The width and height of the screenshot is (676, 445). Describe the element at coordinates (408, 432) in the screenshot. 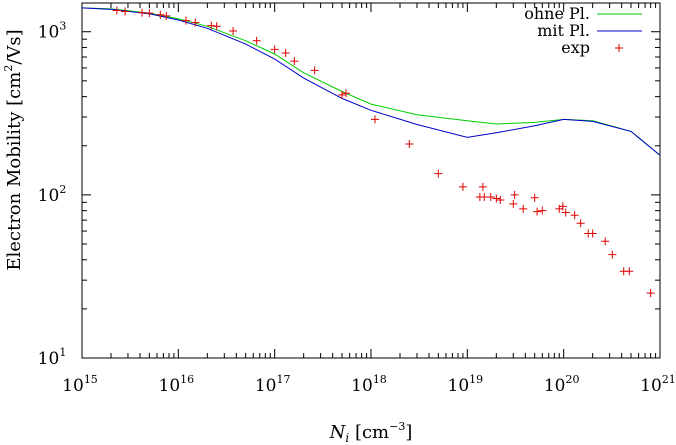

I see `x-axis-label-unit-close: ]` at that location.